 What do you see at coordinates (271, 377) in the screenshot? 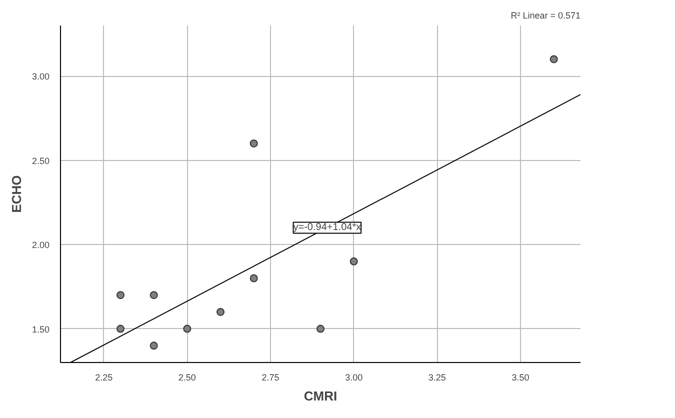
I see `x-tick-label: 2.75` at bounding box center [271, 377].